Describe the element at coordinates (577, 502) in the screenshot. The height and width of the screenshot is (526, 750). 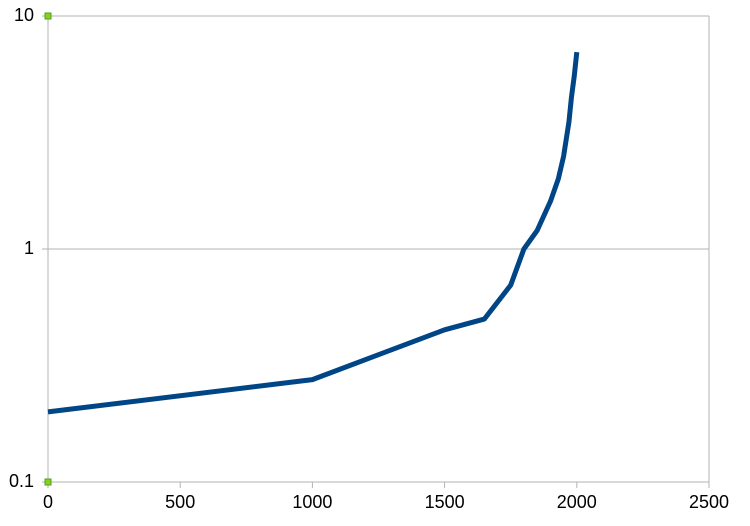
I see `x-tick-label-4: 2000` at that location.